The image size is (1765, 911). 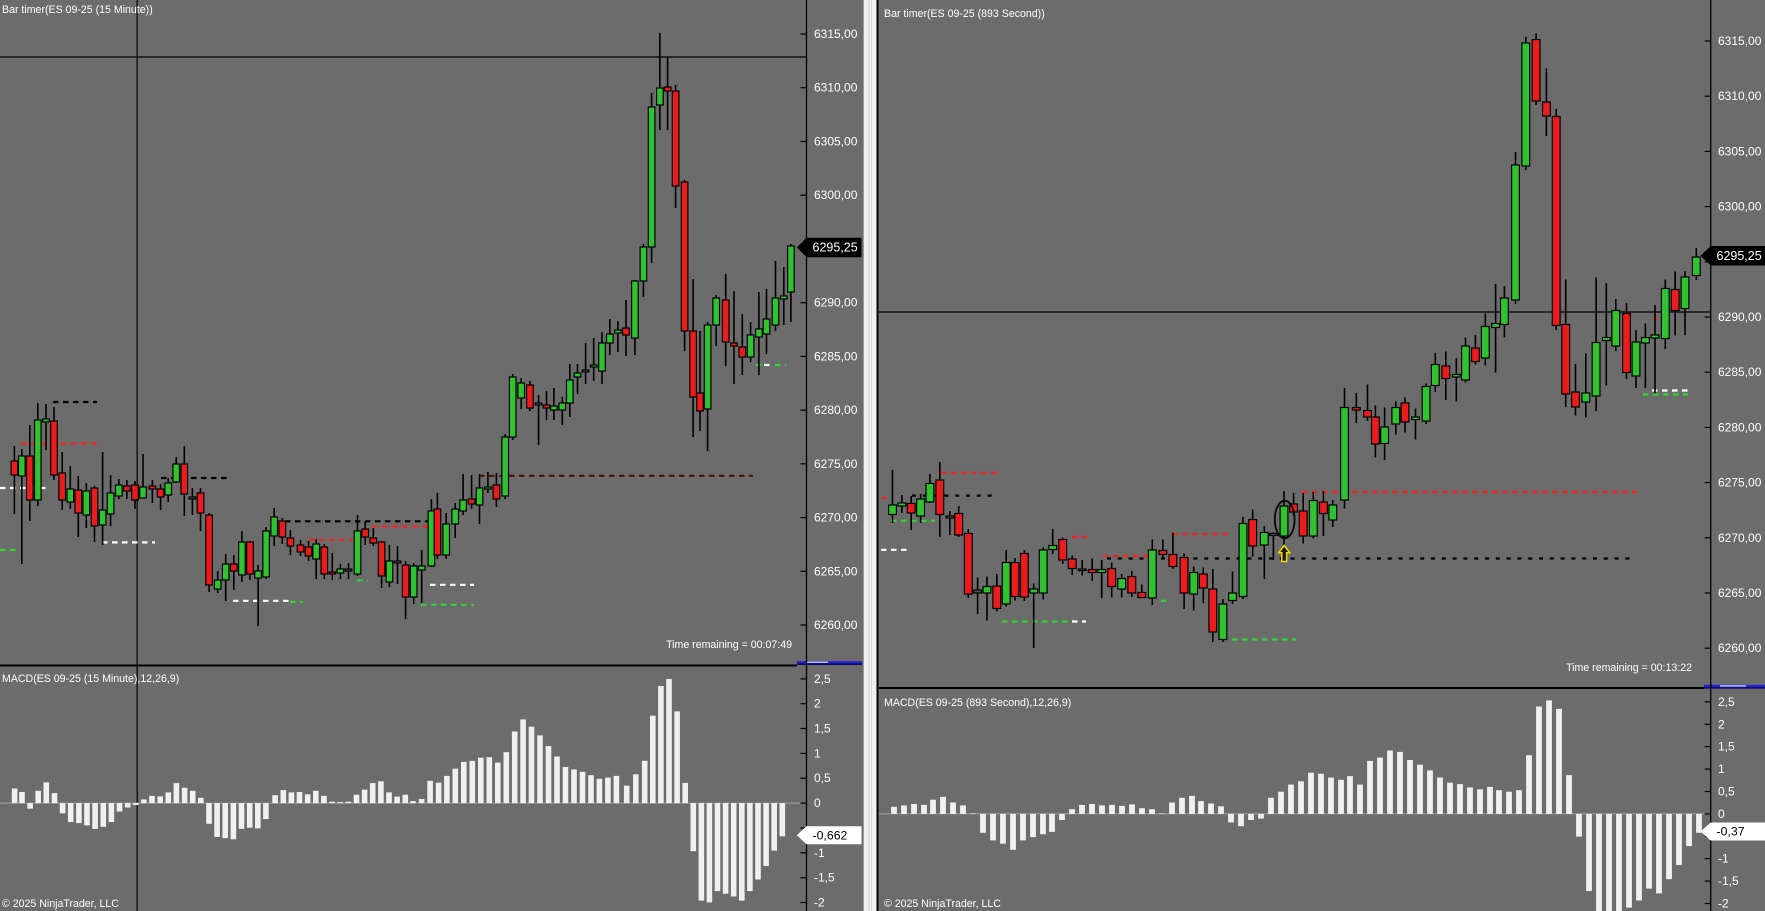 I want to click on svg-text:MACD(ES 09-25 (893 Second),12,: MACD(ES 09-25 (893 Second),12,26,9), so click(x=977, y=703).